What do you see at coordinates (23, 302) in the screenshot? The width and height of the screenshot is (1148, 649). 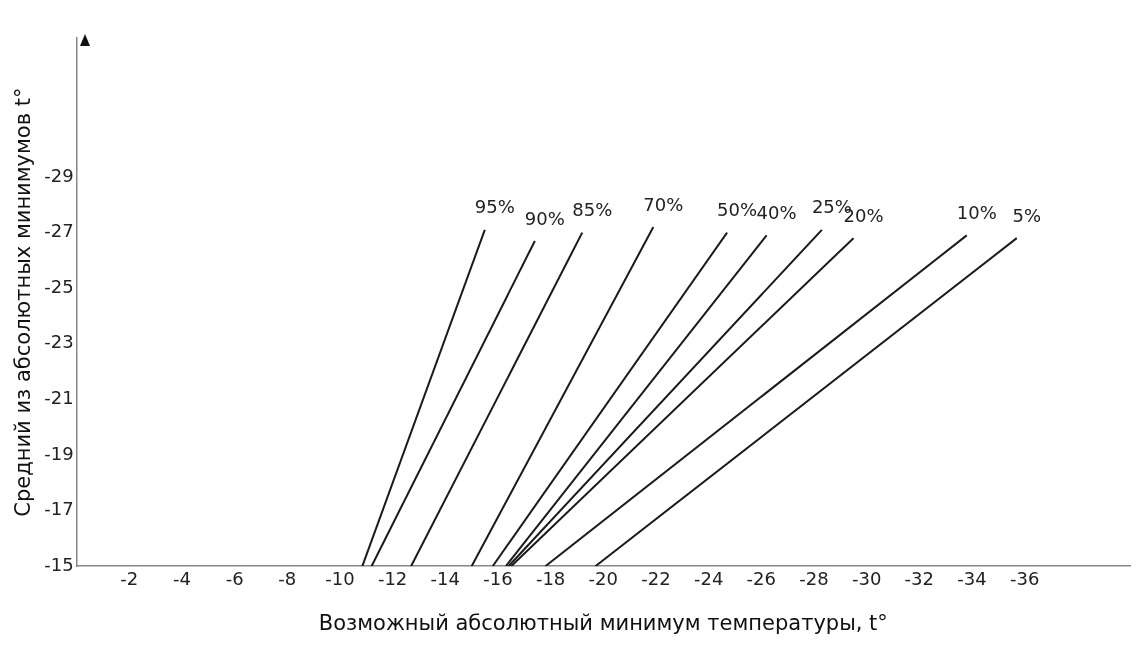 I see `y-axis-title: Средний из абсолютных минимумов t°` at bounding box center [23, 302].